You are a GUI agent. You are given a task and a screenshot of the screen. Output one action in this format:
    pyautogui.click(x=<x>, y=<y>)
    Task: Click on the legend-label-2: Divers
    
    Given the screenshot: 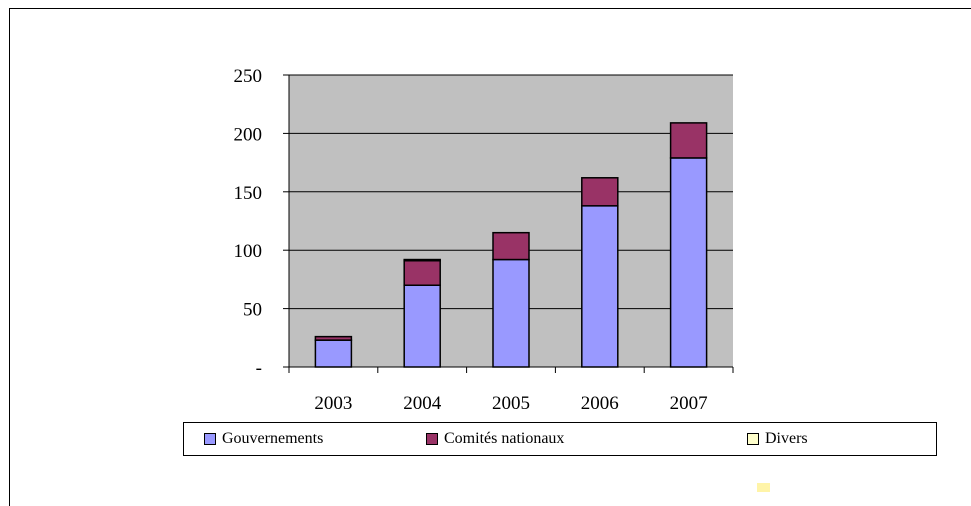 What is the action you would take?
    pyautogui.click(x=786, y=438)
    